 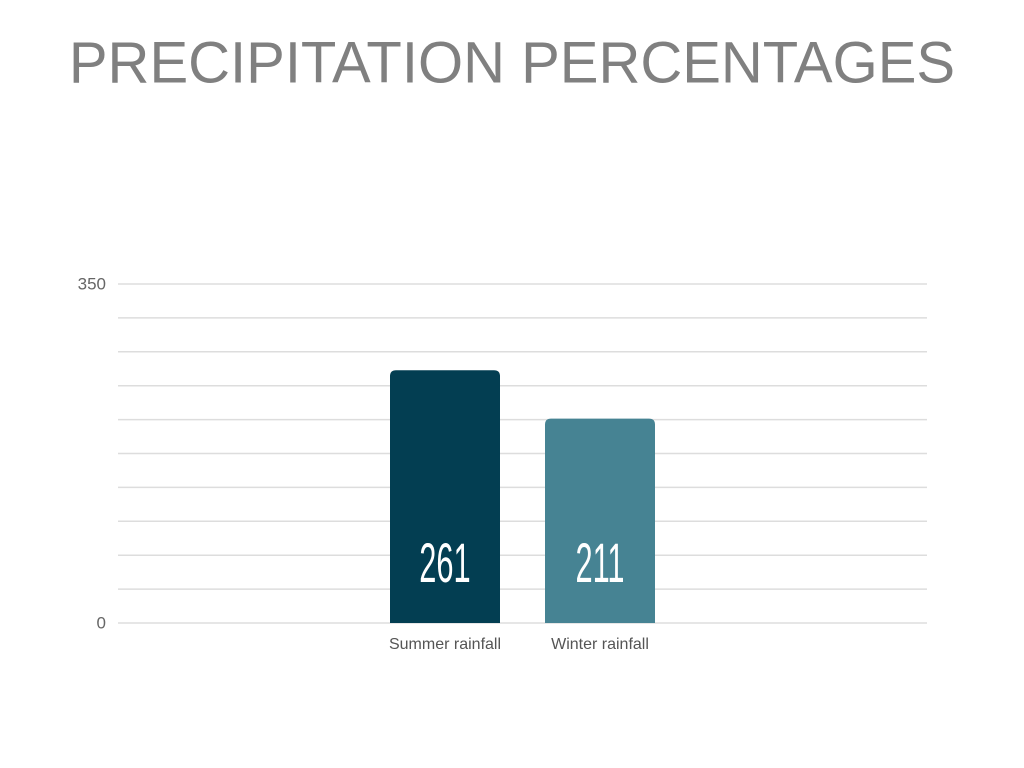 I want to click on y-tick-label: 0, so click(x=101, y=622).